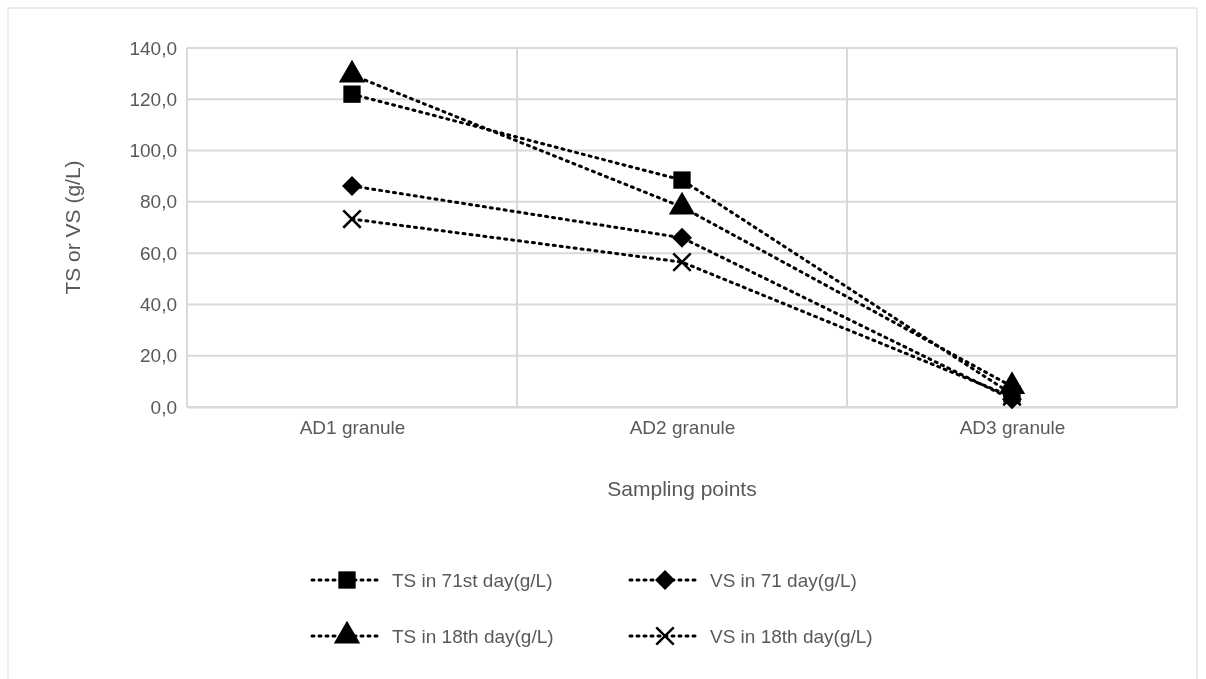 The height and width of the screenshot is (679, 1206). I want to click on legend-label: VS in 71 day(g/L), so click(783, 580).